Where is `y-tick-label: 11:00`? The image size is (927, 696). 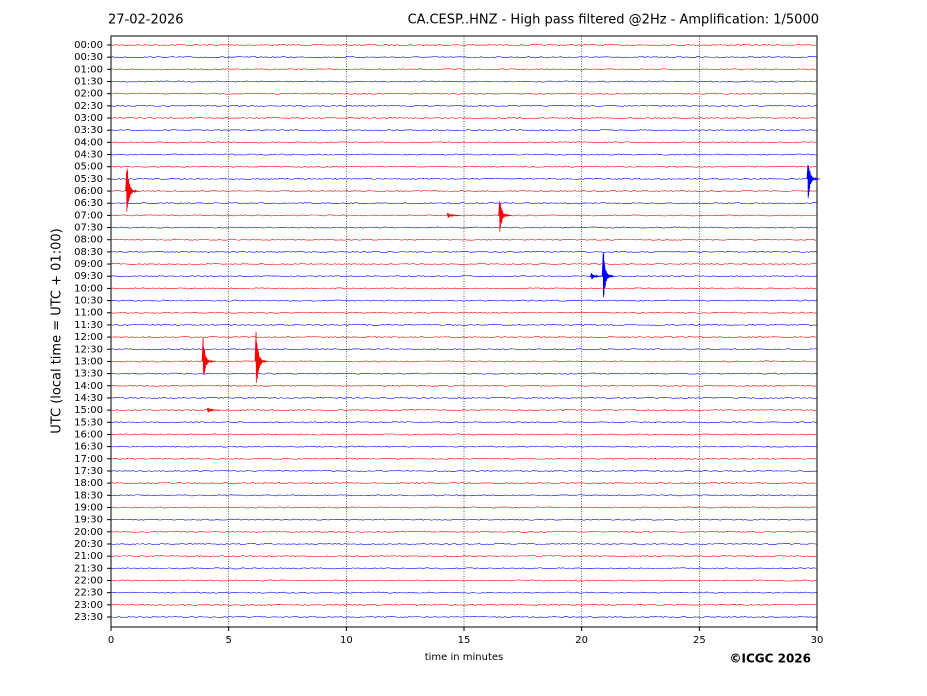
y-tick-label: 11:00 is located at coordinates (88, 313).